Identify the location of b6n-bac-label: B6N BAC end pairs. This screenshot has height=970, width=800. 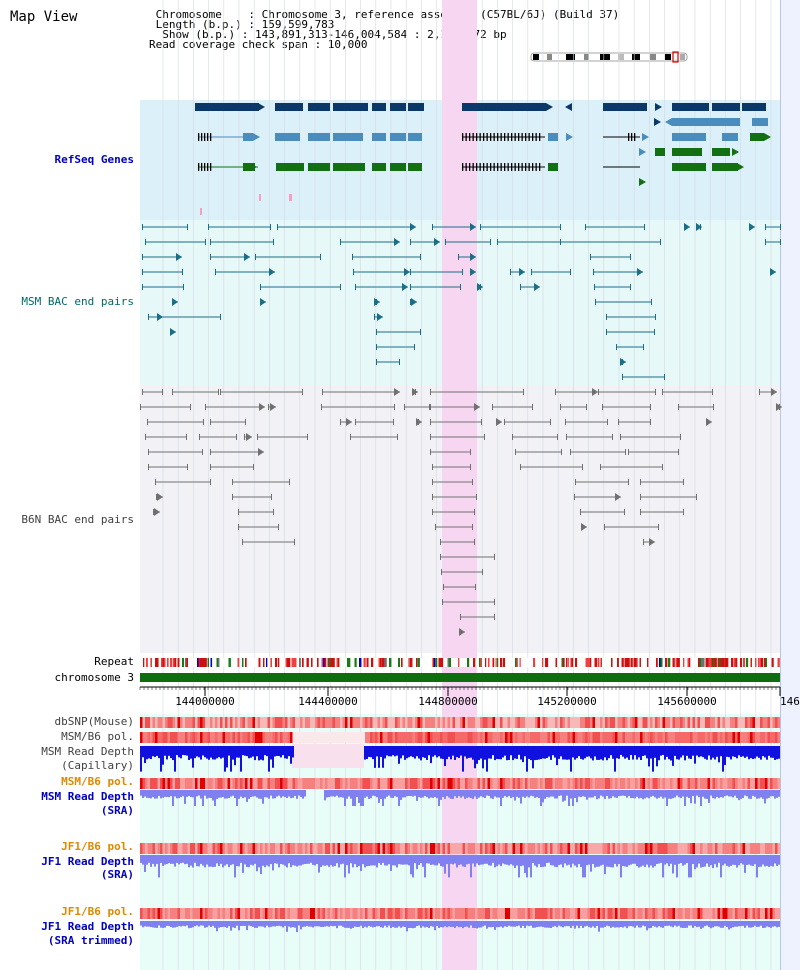
(77, 519).